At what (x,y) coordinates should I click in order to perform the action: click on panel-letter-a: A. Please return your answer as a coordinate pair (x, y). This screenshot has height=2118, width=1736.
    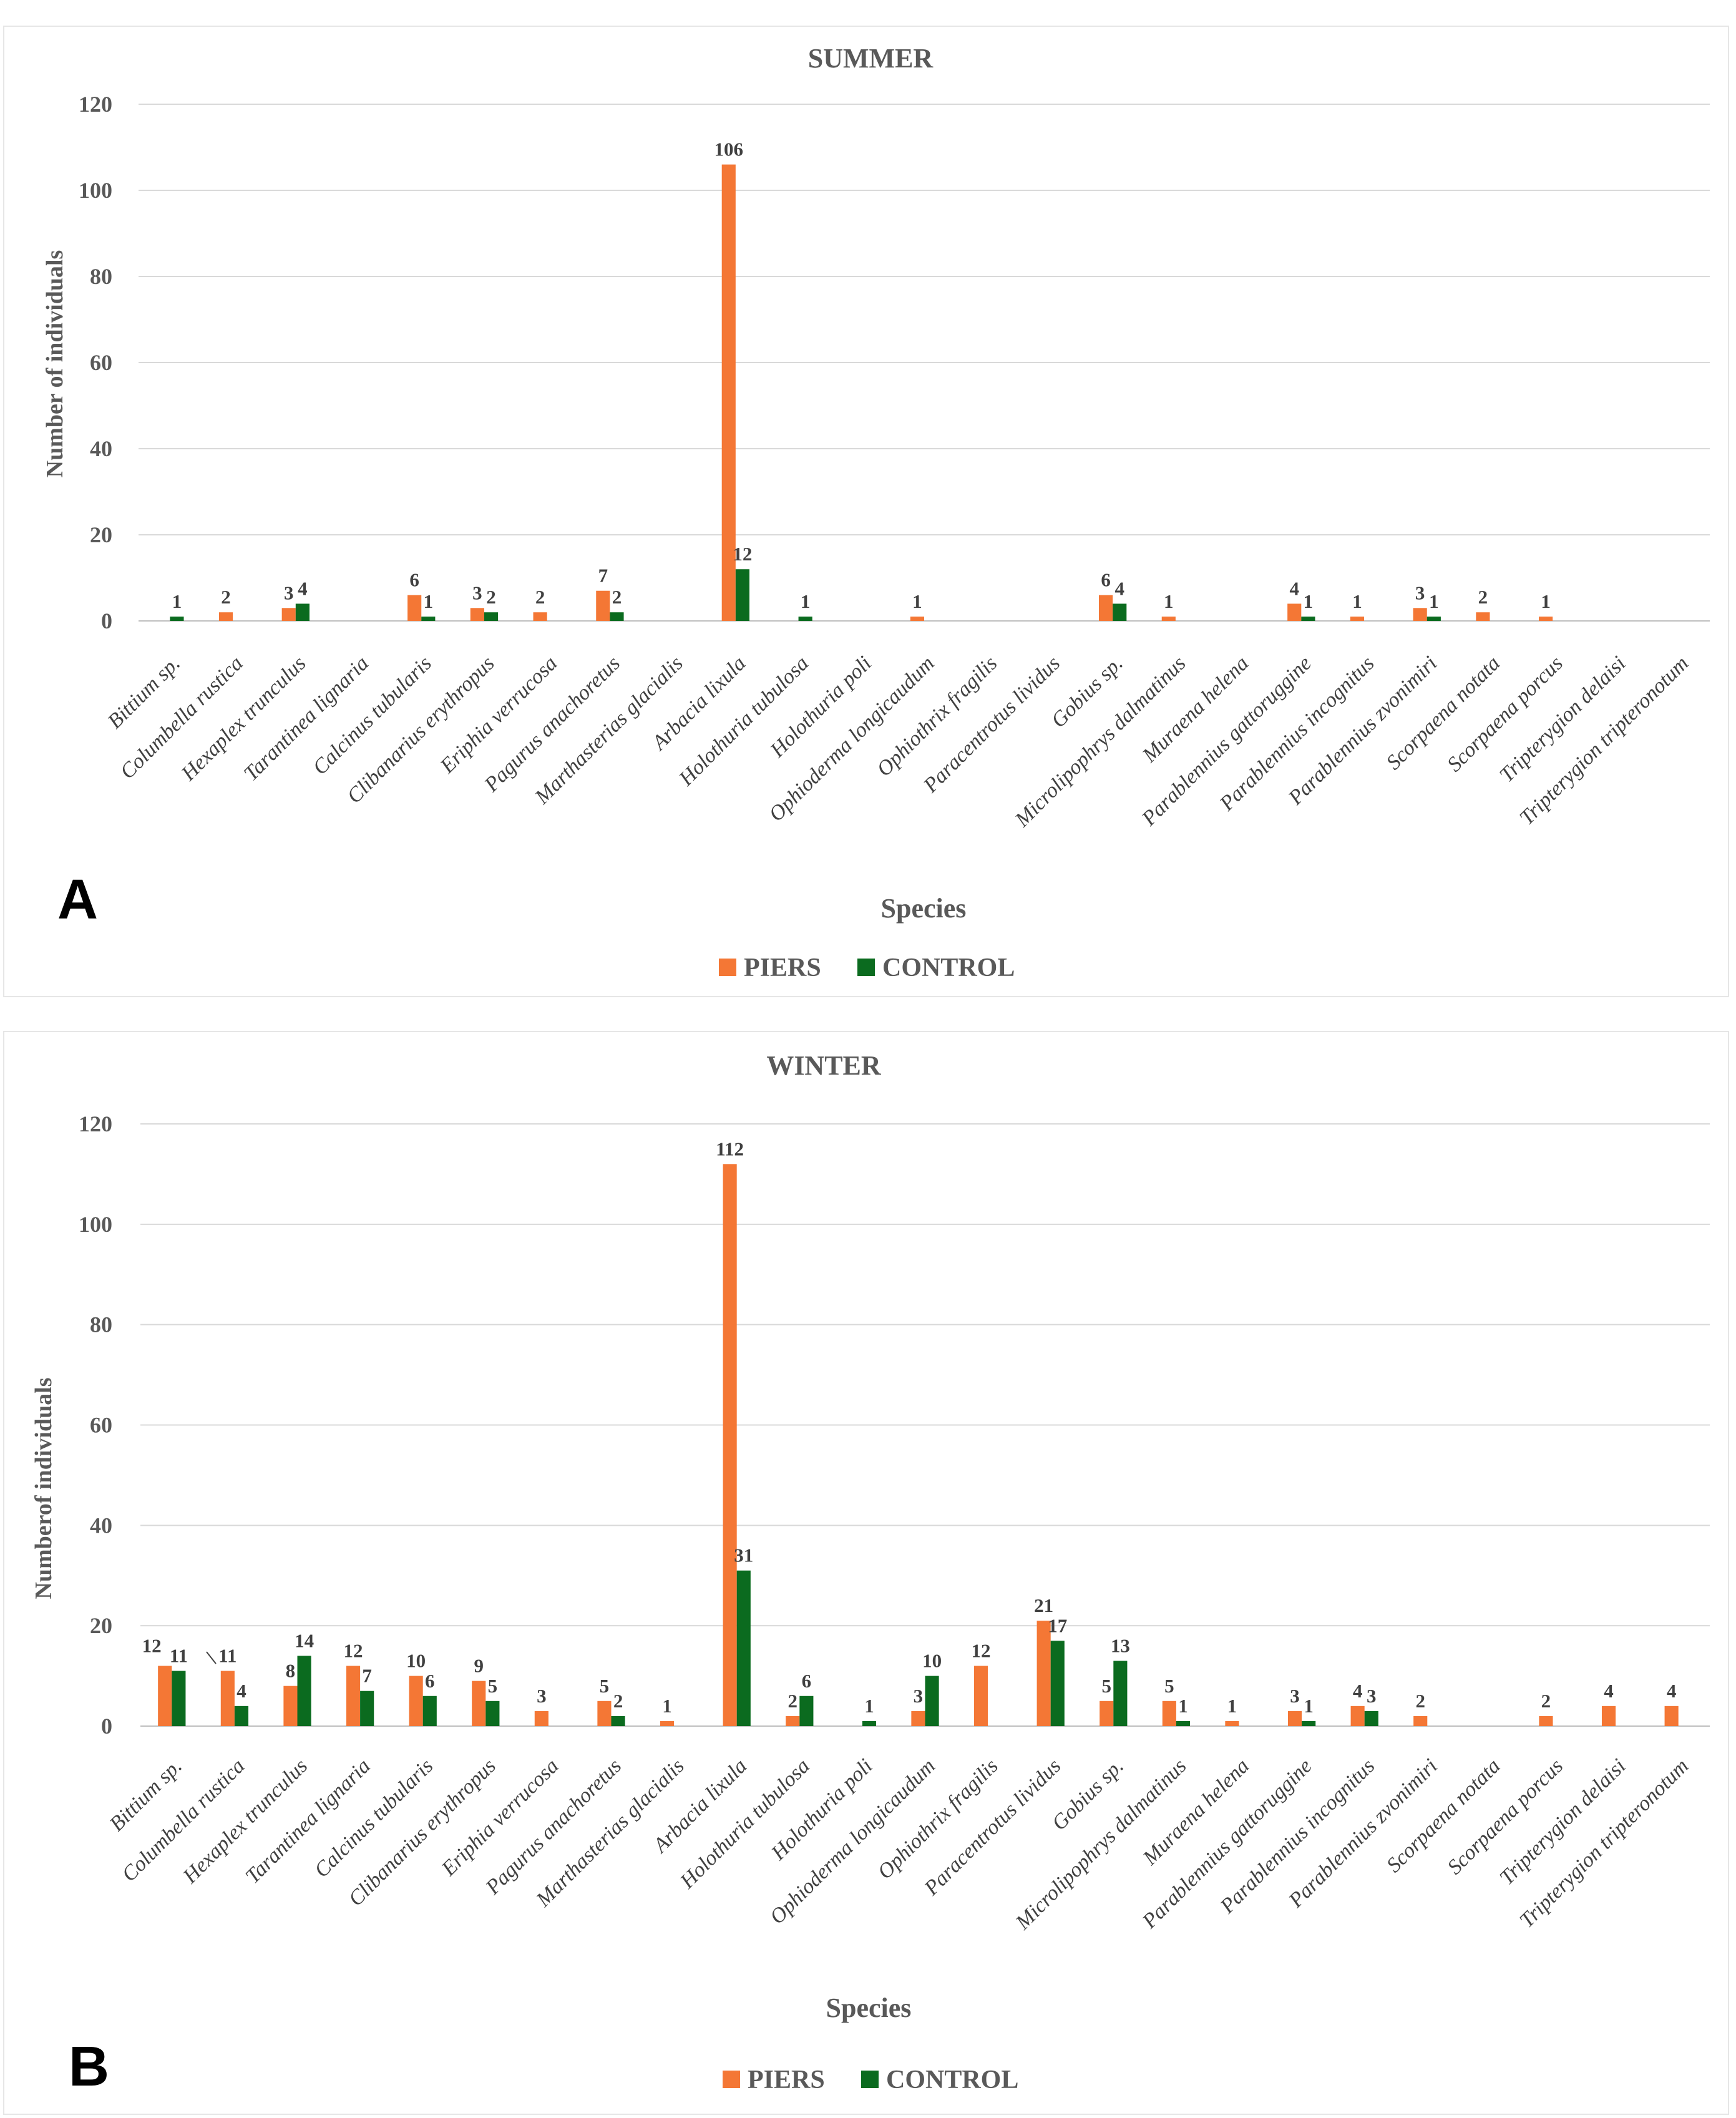
    Looking at the image, I should click on (77, 900).